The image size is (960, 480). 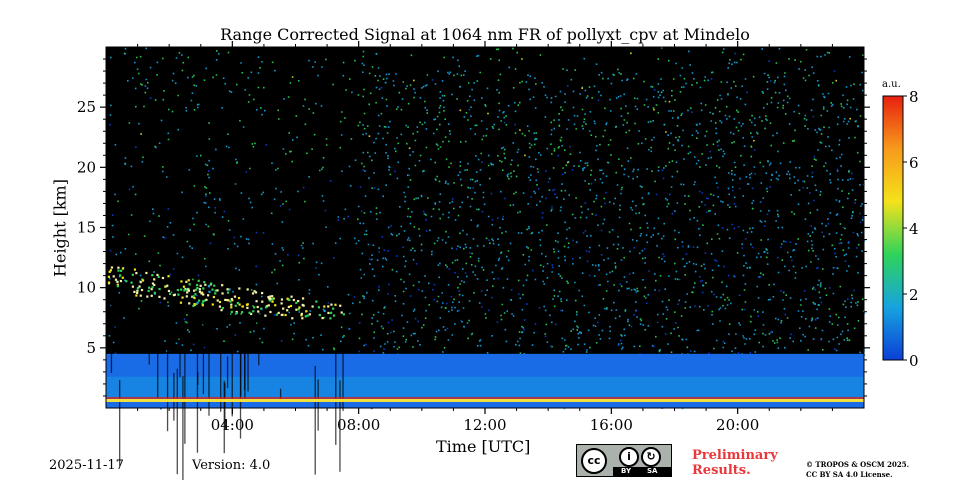 I want to click on copyright-line-1: © TROPOS & OSCM 2025., so click(x=858, y=464).